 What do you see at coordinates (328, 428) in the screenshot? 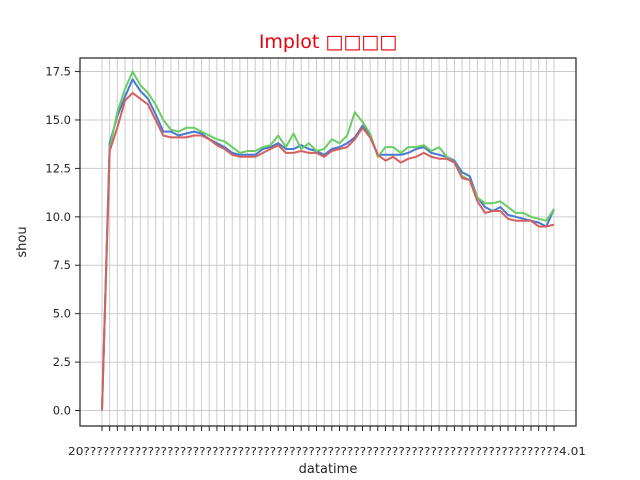
I see `x-axis-ticks` at bounding box center [328, 428].